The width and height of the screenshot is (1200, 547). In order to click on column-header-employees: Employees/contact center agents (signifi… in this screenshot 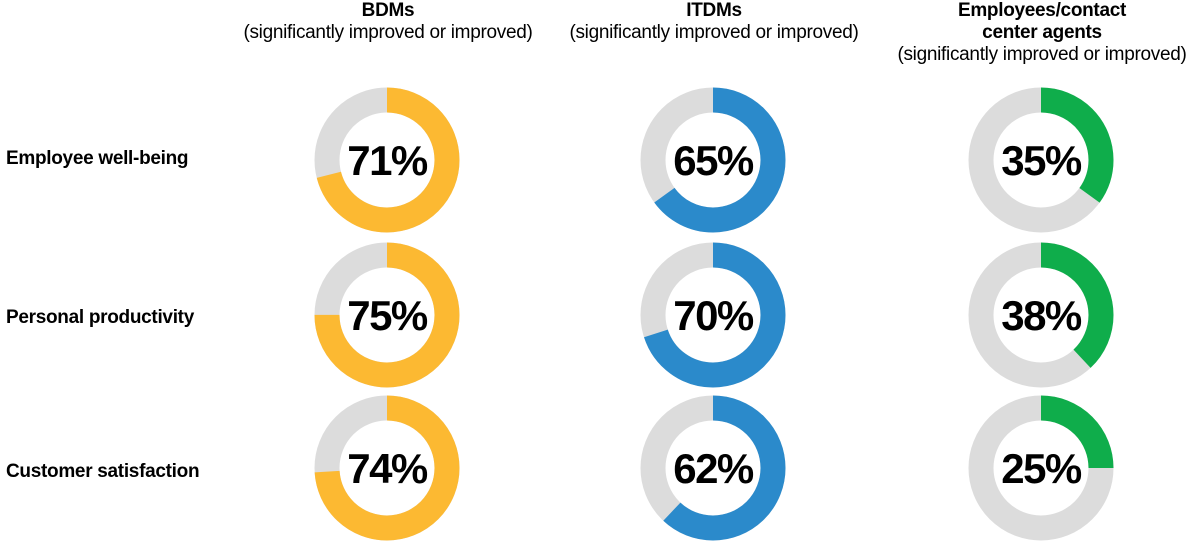, I will do `click(1041, 33)`.